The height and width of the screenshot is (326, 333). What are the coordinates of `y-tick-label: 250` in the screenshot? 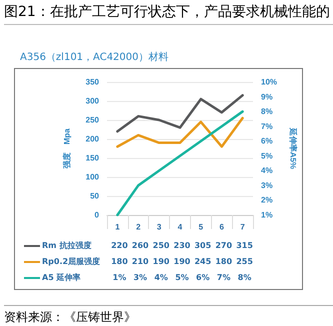 It's located at (93, 120).